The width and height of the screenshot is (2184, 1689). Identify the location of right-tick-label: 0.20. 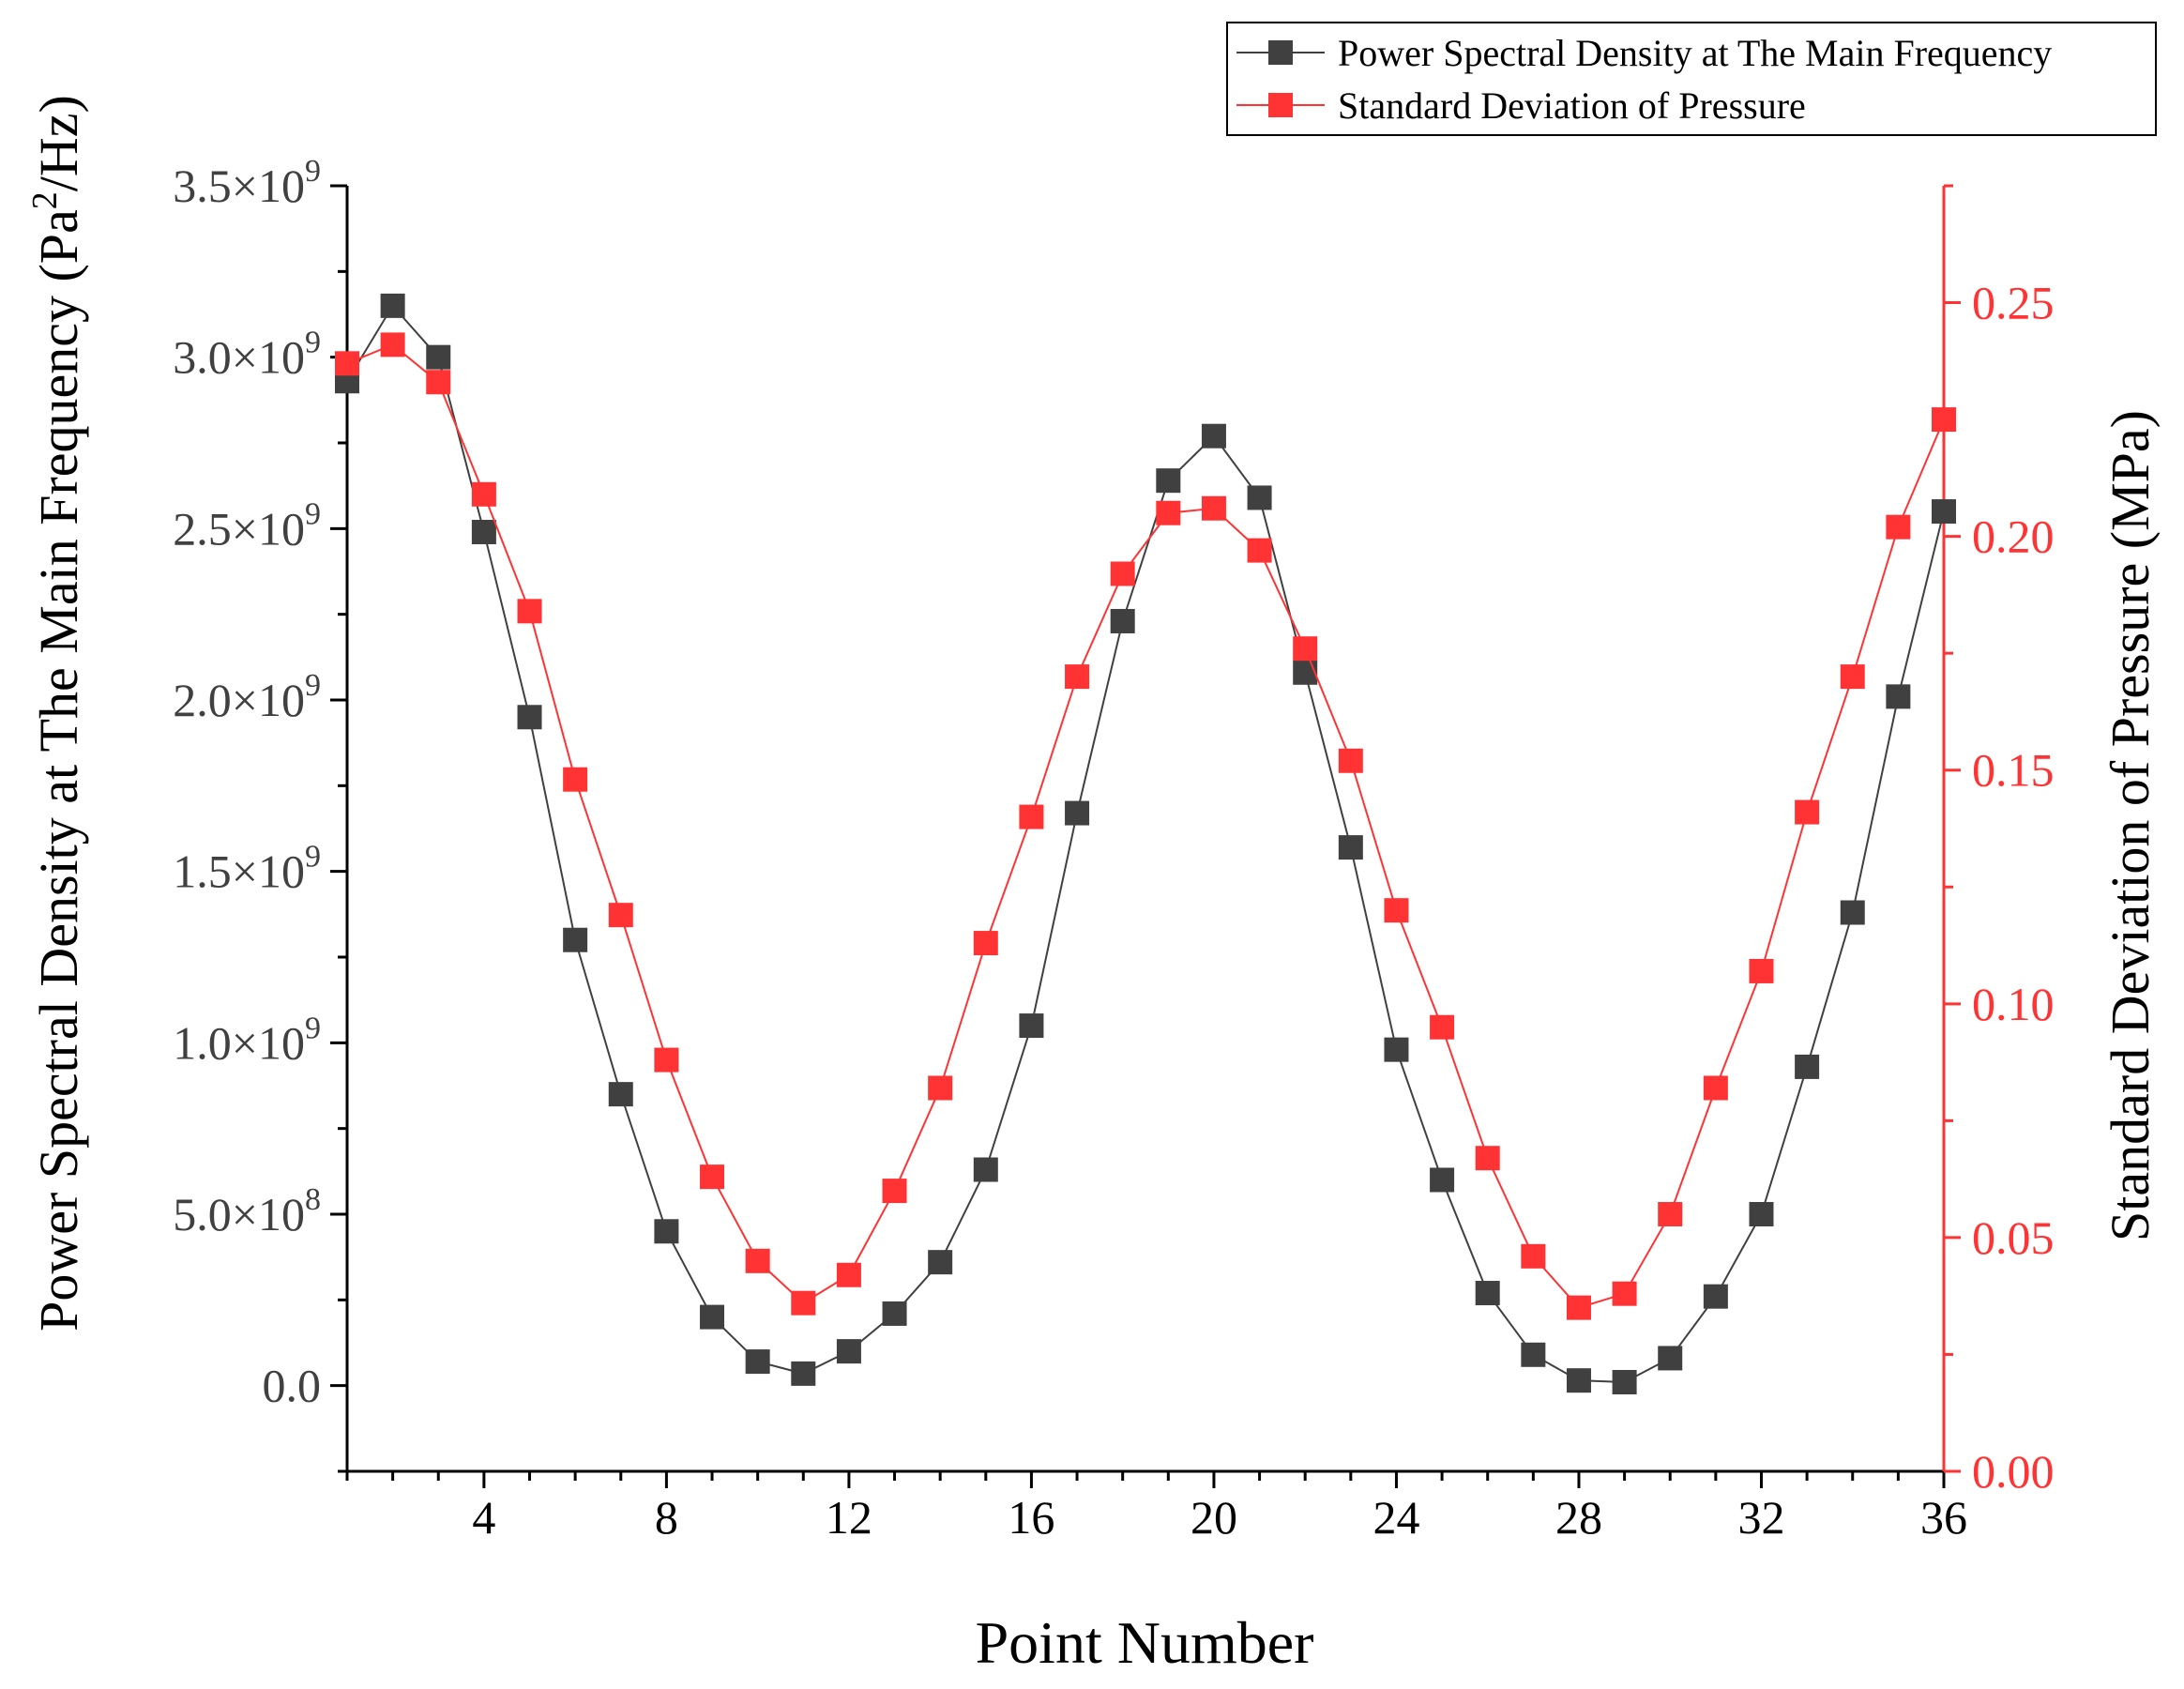
(2013, 537).